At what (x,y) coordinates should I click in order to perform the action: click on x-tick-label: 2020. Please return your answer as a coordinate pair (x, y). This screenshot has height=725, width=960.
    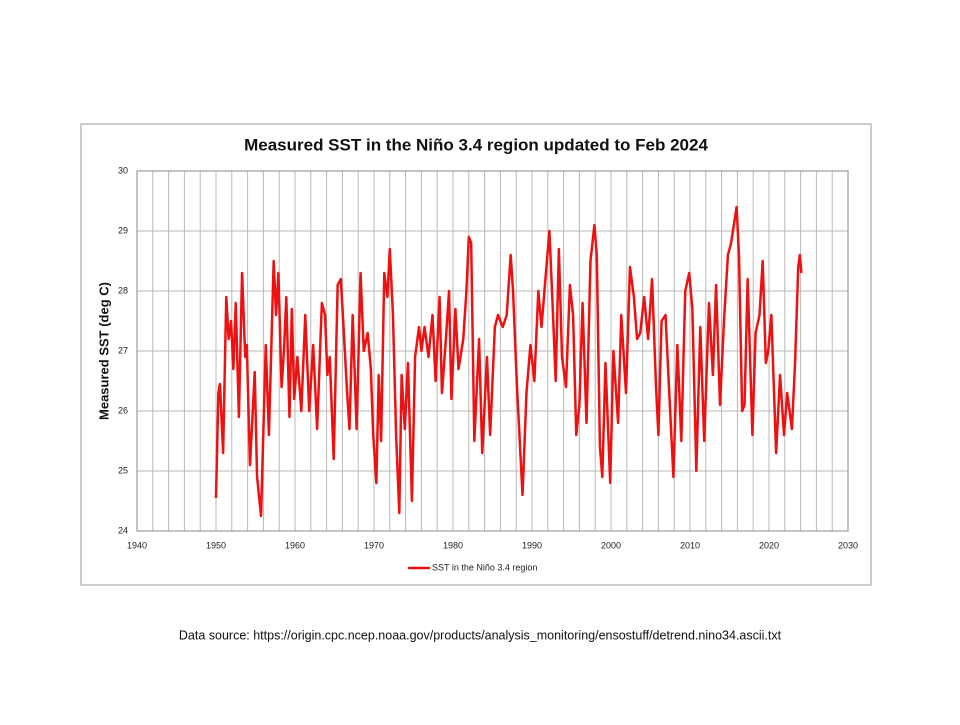
    Looking at the image, I should click on (769, 545).